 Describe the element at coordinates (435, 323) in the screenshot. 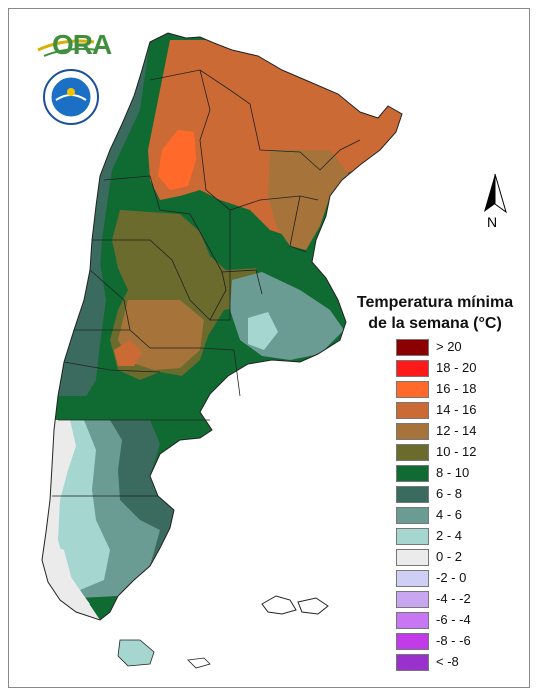

I see `legend-title-line2: de la semana (°C)` at that location.